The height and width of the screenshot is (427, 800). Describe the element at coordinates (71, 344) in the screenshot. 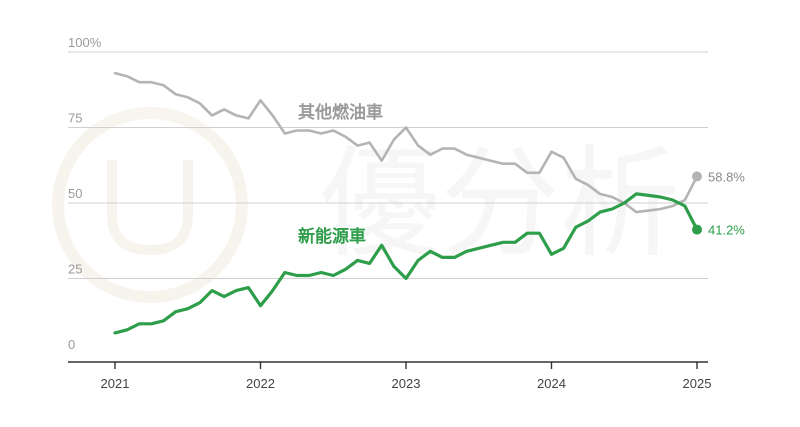

I see `y-tick-label: 0` at that location.